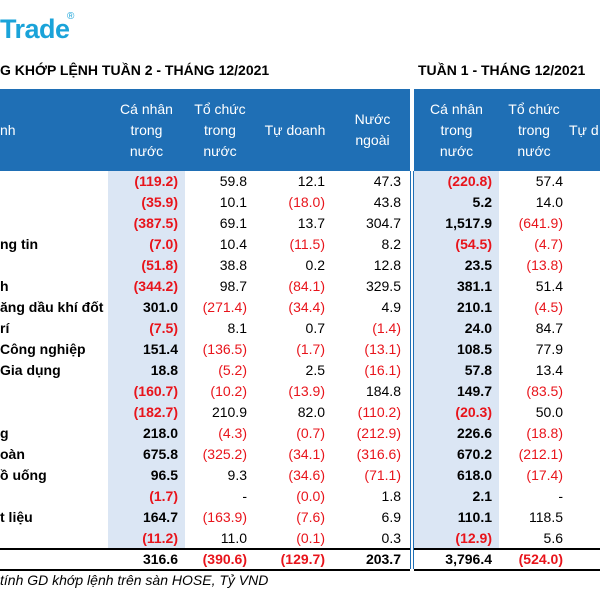  Describe the element at coordinates (540, 454) in the screenshot. I see `table-cell: (212.1)` at that location.